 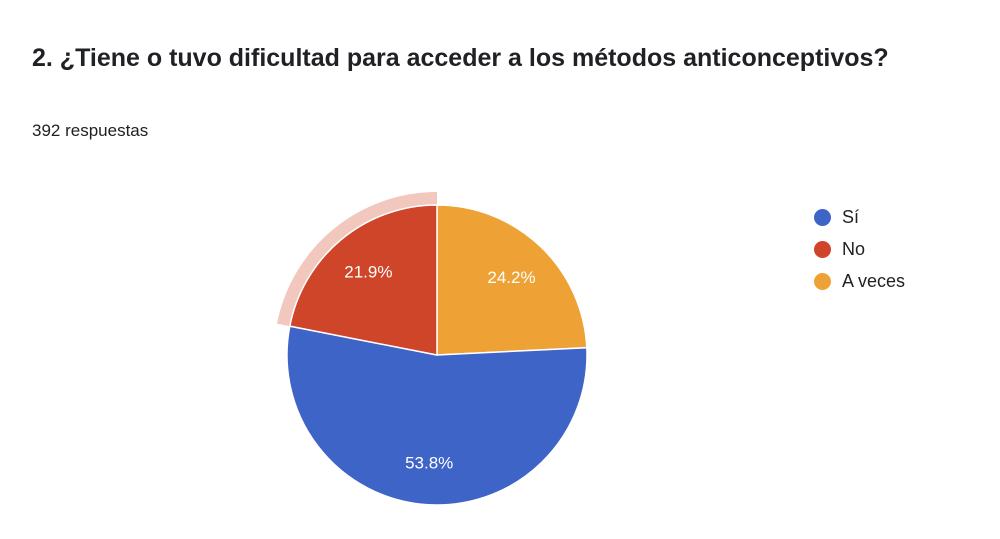 What do you see at coordinates (90, 130) in the screenshot?
I see `response-count: 392 respuestas` at bounding box center [90, 130].